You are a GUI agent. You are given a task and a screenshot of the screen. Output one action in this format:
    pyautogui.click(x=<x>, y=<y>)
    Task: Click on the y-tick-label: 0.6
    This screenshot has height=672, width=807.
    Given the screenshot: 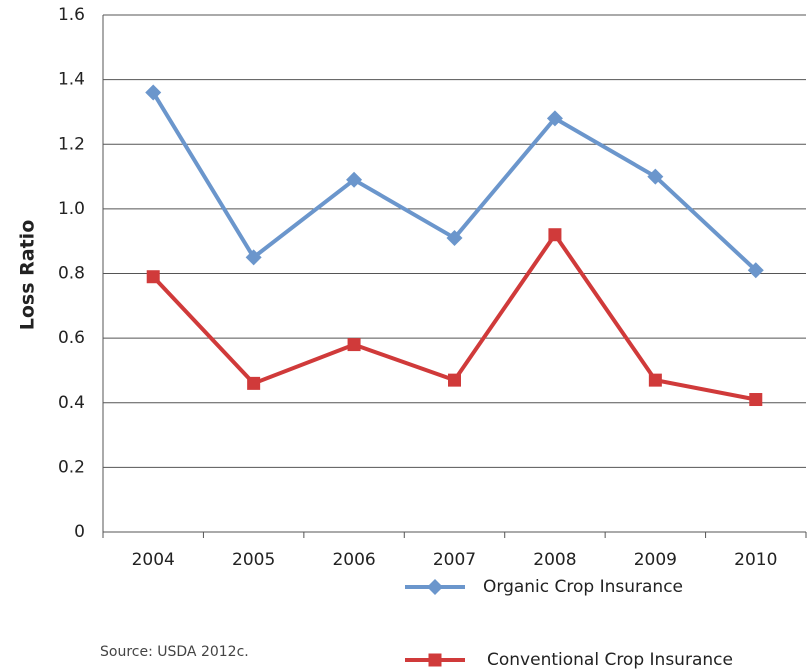 What is the action you would take?
    pyautogui.click(x=71, y=338)
    